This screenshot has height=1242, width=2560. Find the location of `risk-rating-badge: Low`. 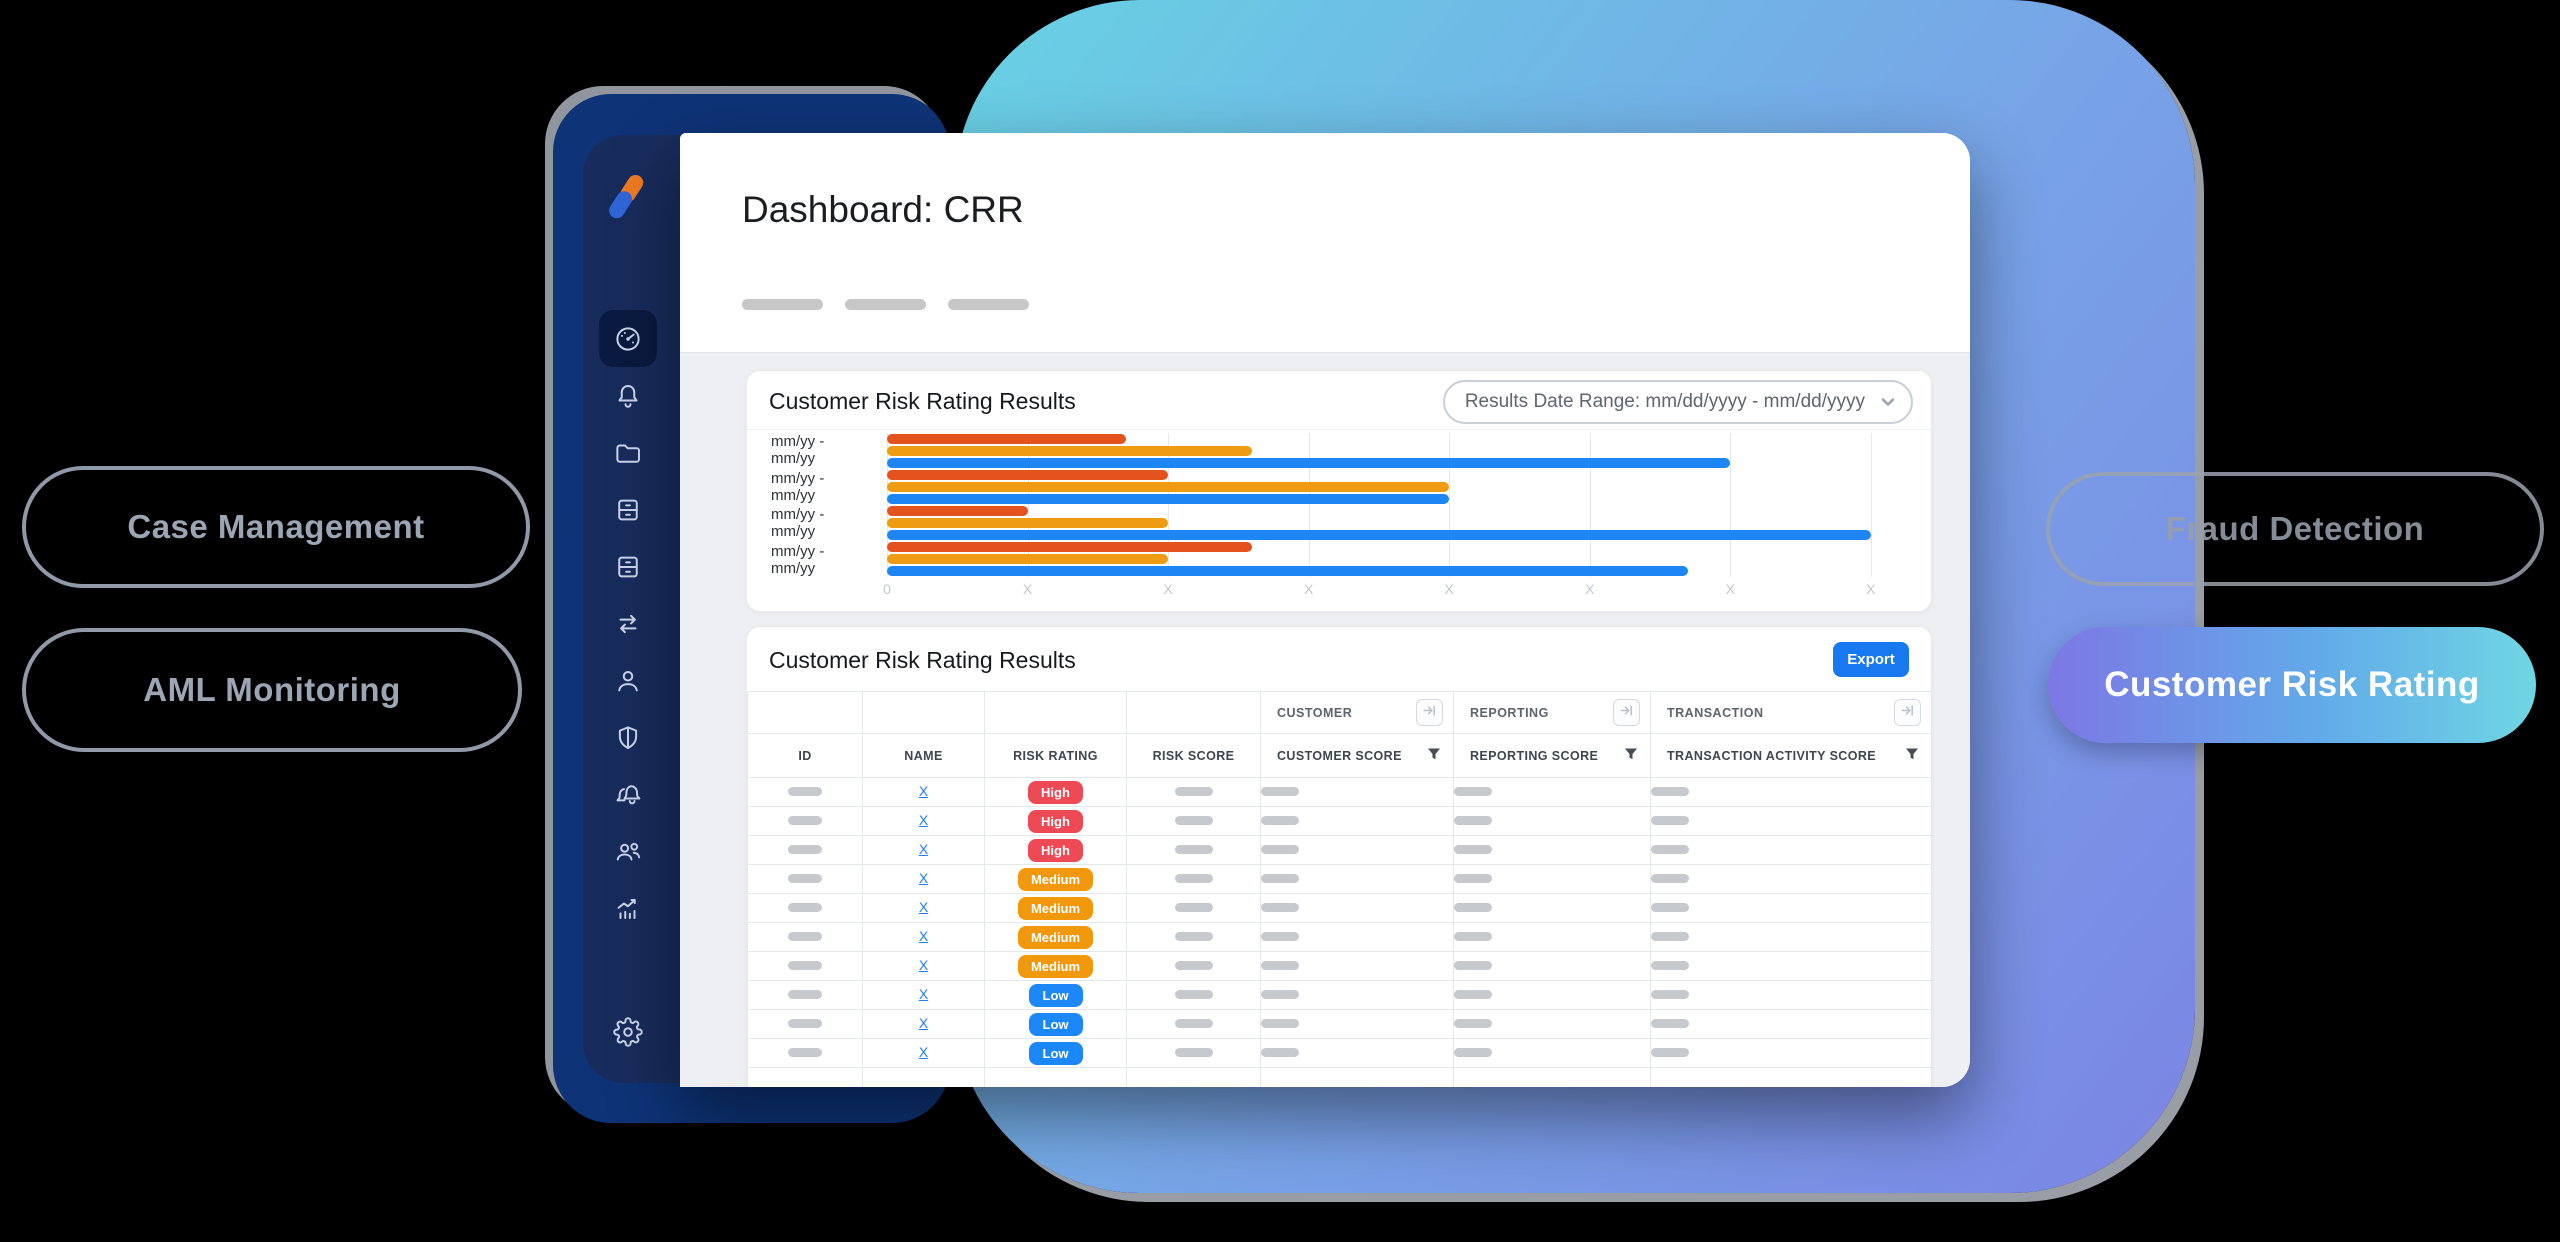

risk-rating-badge: Low is located at coordinates (1055, 1024).